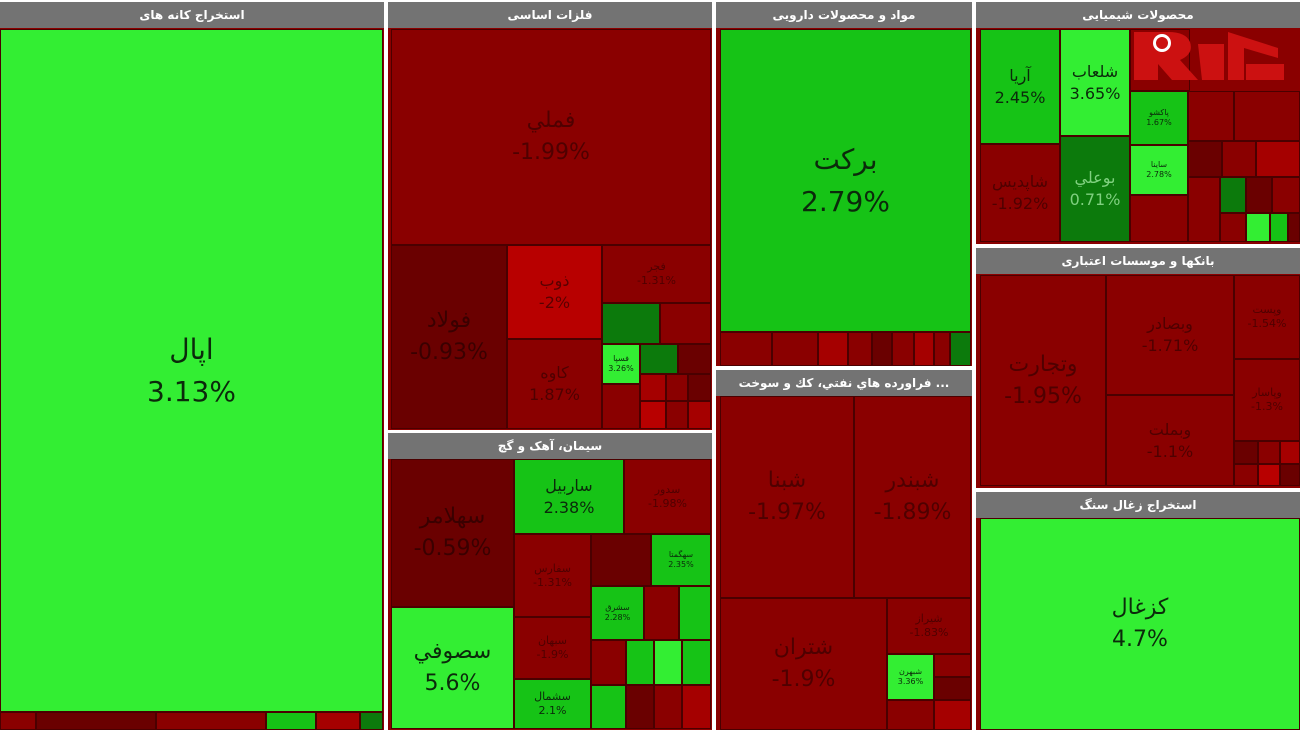  Describe the element at coordinates (1267, 317) in the screenshot. I see `tile-vpost: وپست -1.54%` at that location.